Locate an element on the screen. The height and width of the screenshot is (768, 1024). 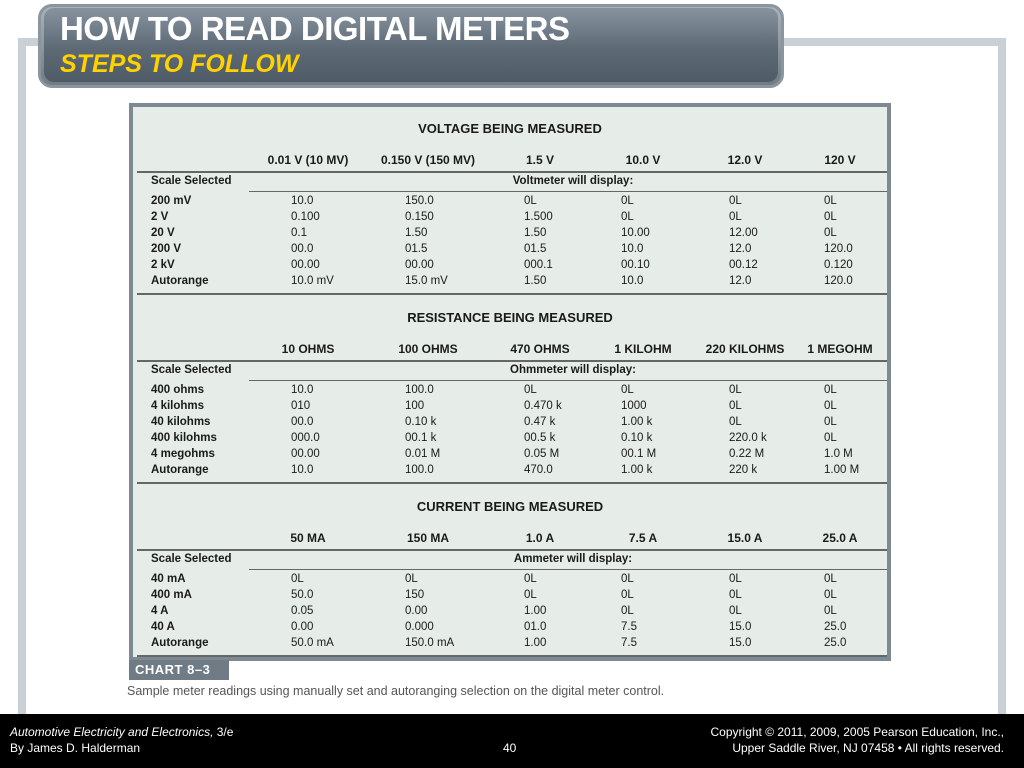
scale-header-row: Scale Selected Ammeter will display: is located at coordinates (510, 561).